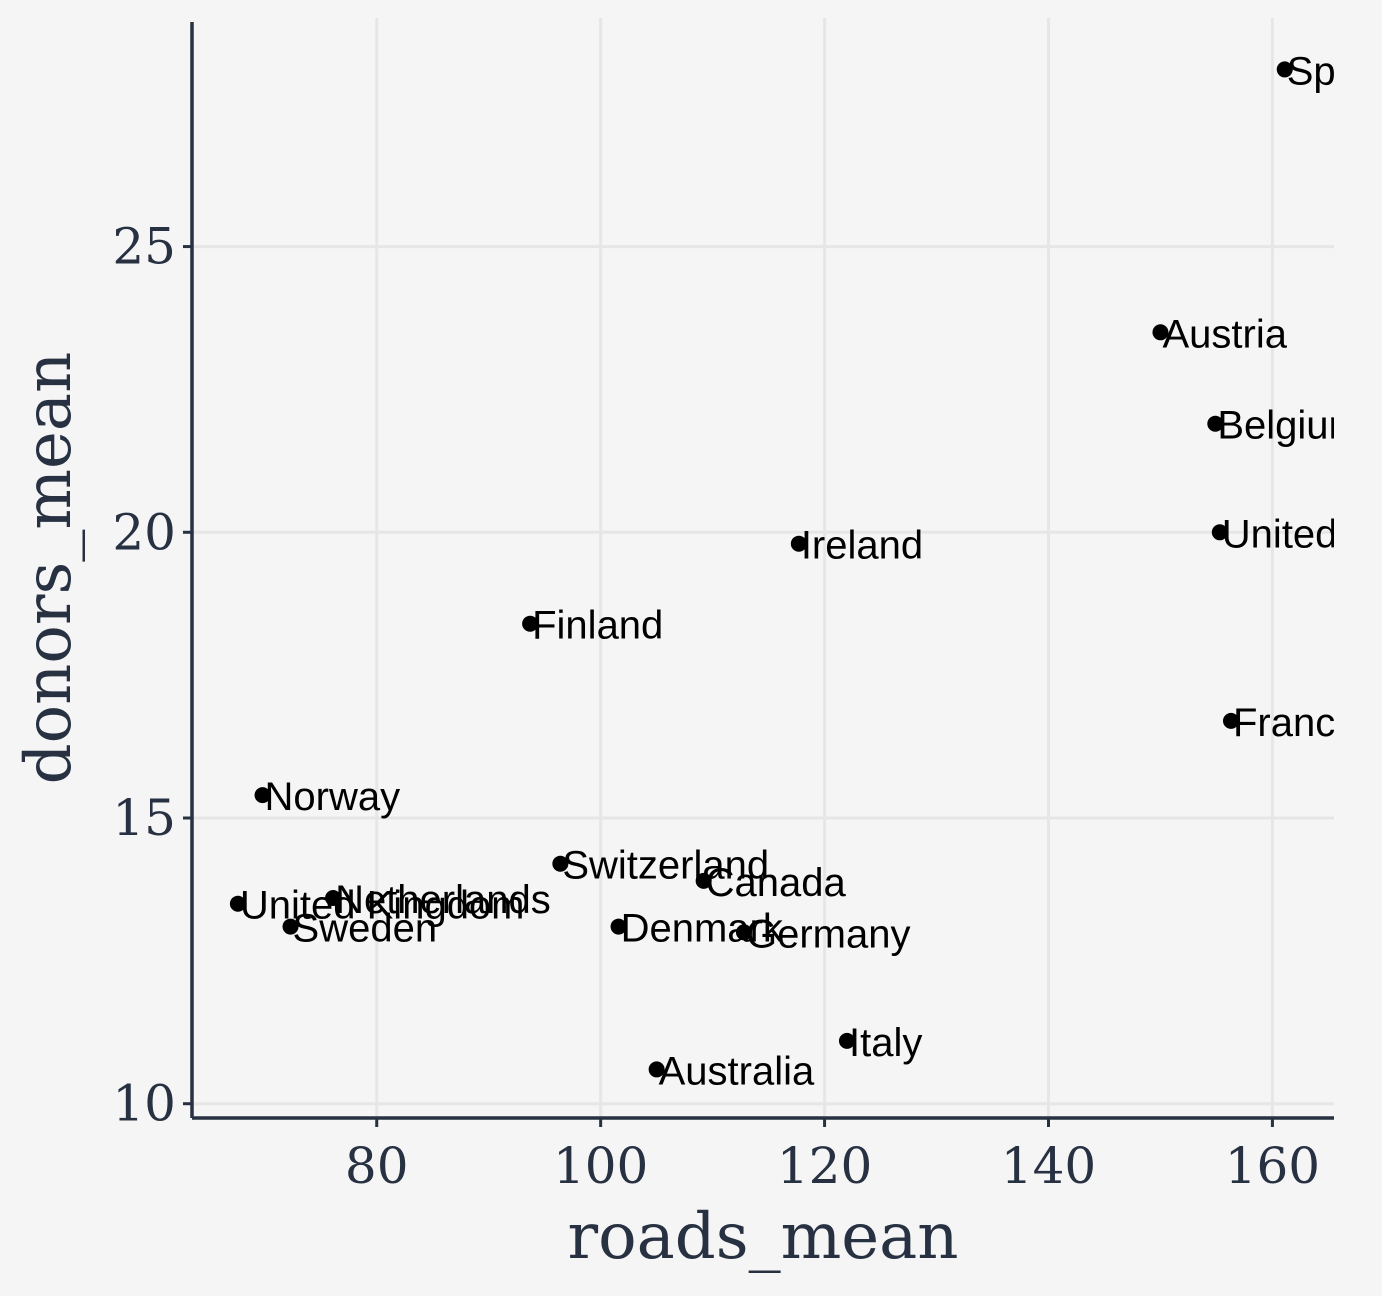 This screenshot has width=1382, height=1296. I want to click on y-tick-label: 25, so click(144, 247).